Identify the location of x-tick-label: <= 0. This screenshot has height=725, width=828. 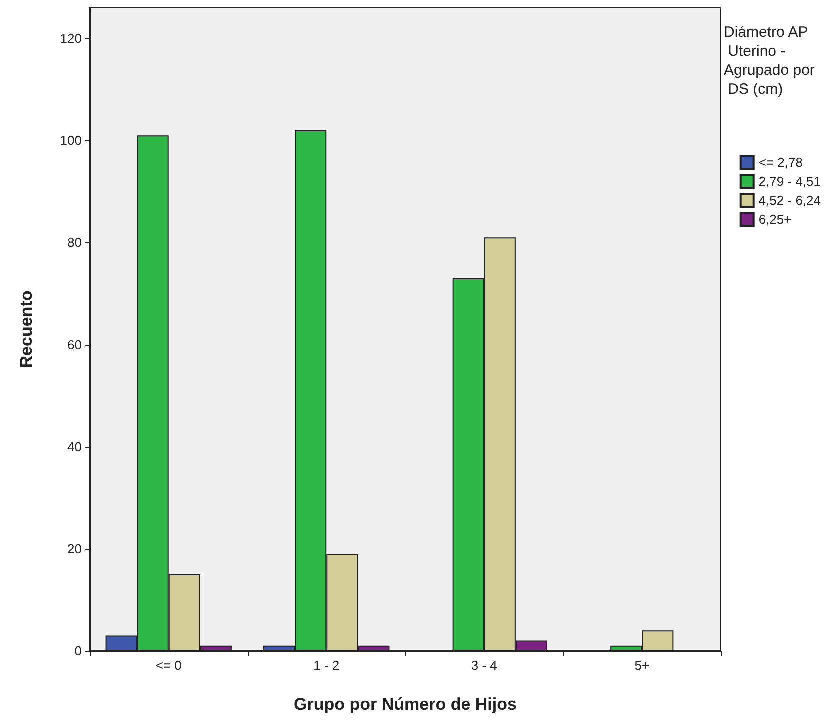
(169, 665).